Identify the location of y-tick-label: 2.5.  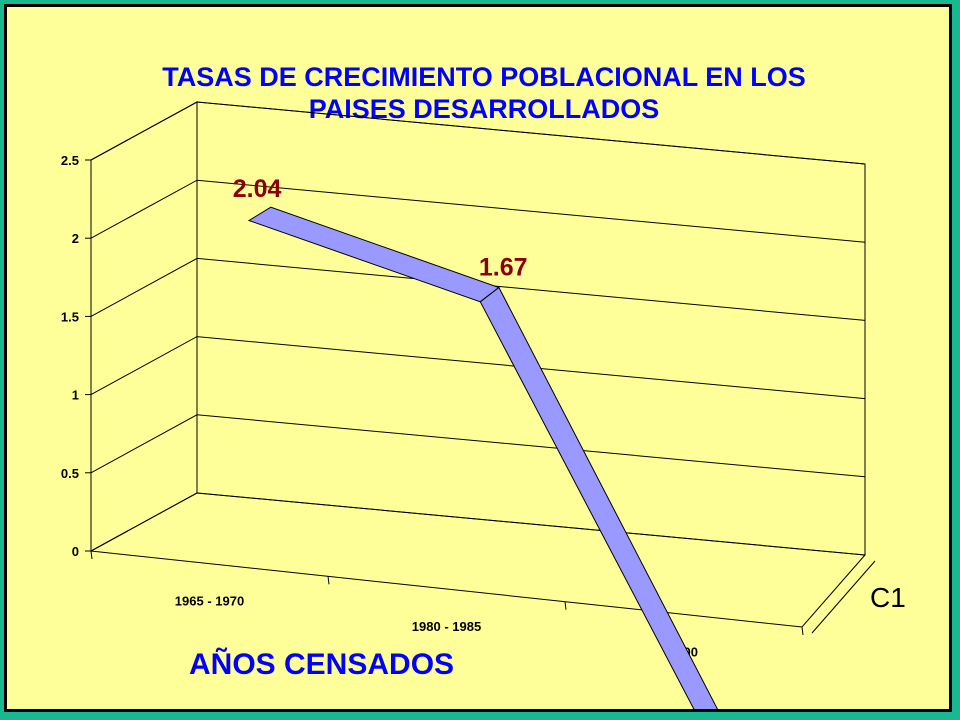
(70, 160).